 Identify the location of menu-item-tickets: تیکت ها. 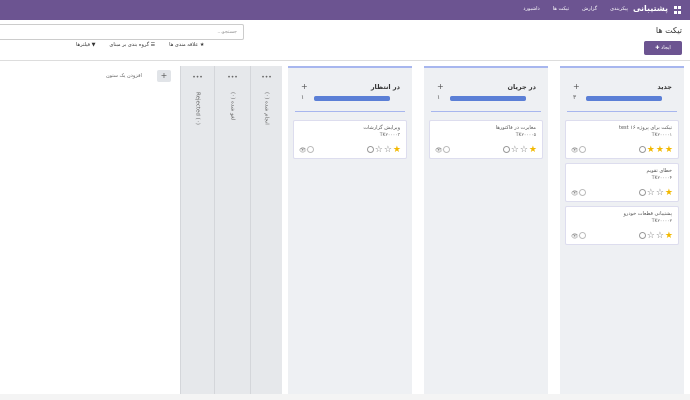
(561, 9).